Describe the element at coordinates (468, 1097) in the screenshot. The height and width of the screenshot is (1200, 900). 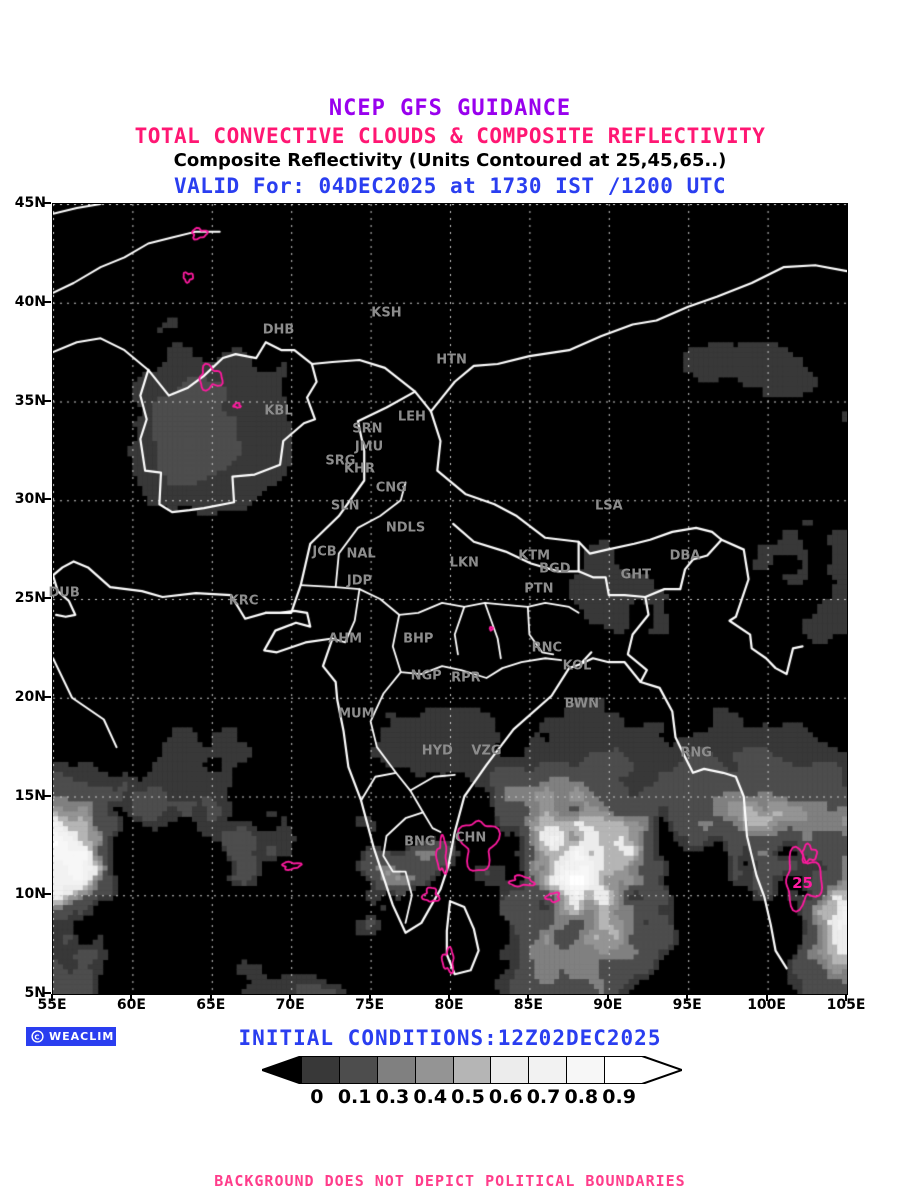
I see `colorbar-tick: 0.5` at that location.